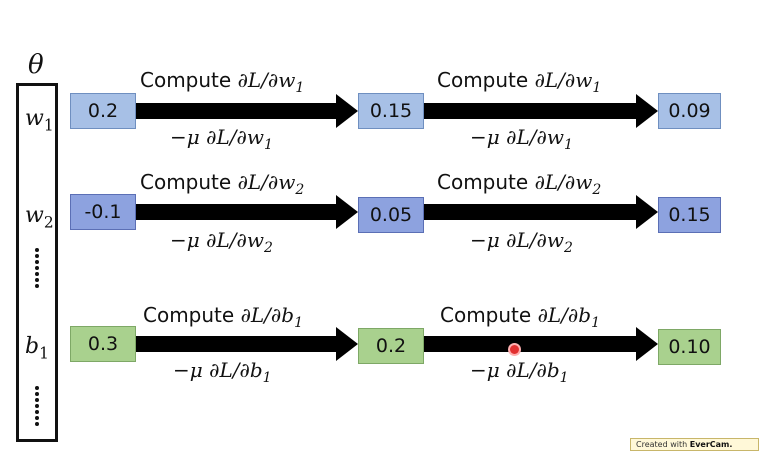 The image size is (759, 451). What do you see at coordinates (36, 65) in the screenshot?
I see `theta-label: θ` at bounding box center [36, 65].